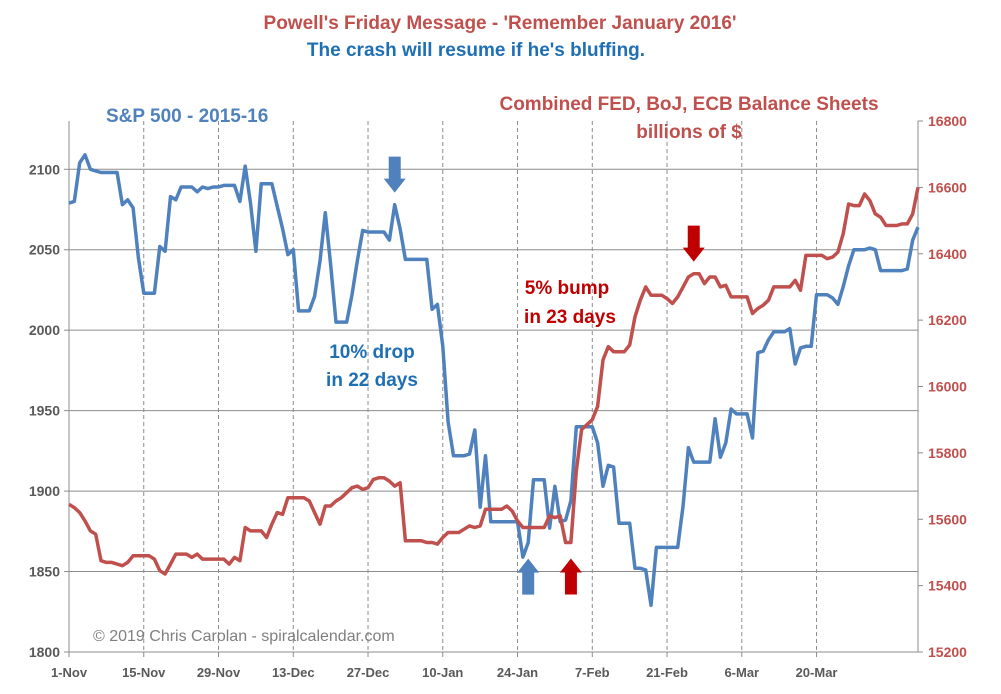 Image resolution: width=1001 pixels, height=694 pixels. I want to click on x-tick-label: 7-Feb, so click(592, 672).